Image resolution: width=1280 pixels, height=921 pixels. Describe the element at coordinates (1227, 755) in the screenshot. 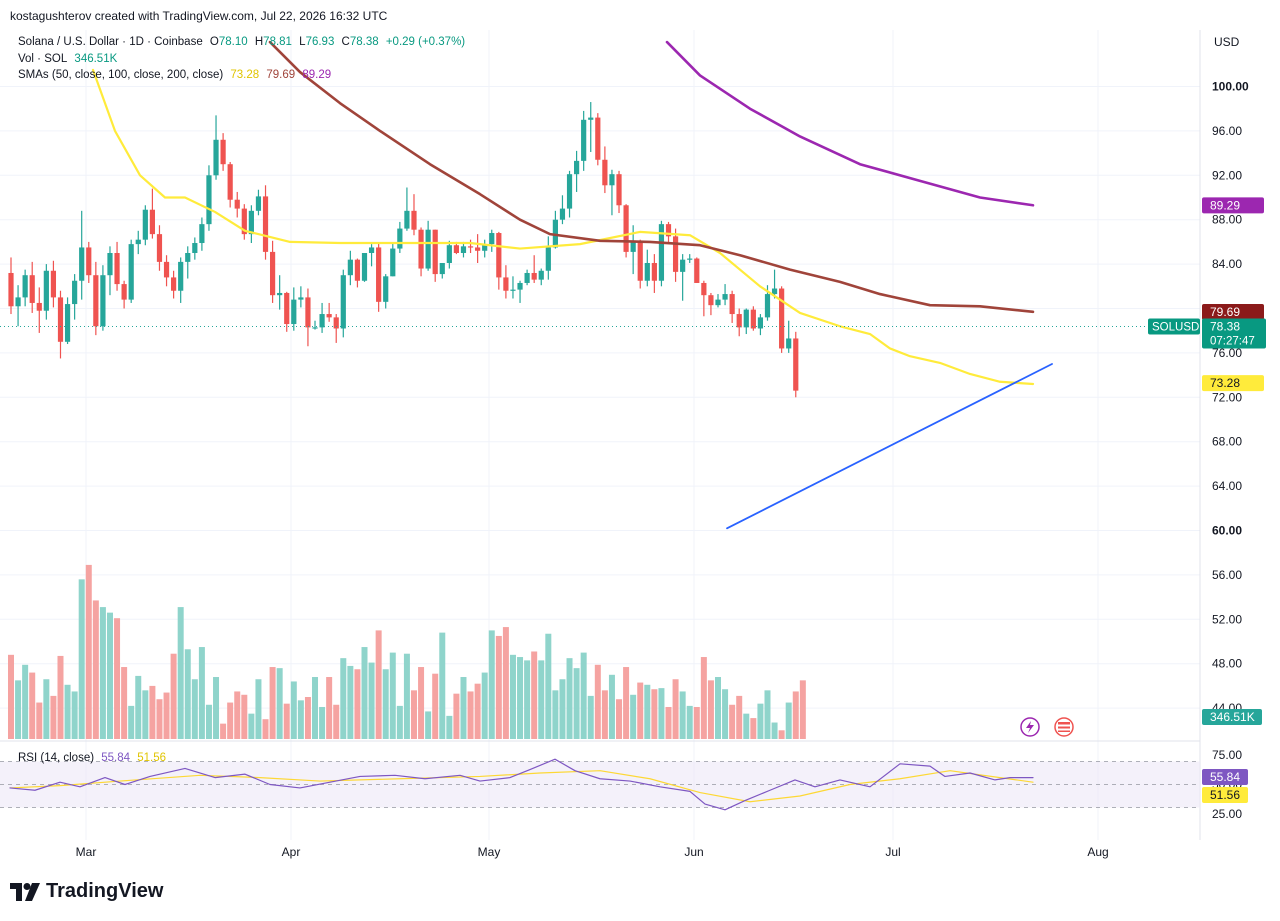

I see `rsi-tick-label: 75.00` at that location.